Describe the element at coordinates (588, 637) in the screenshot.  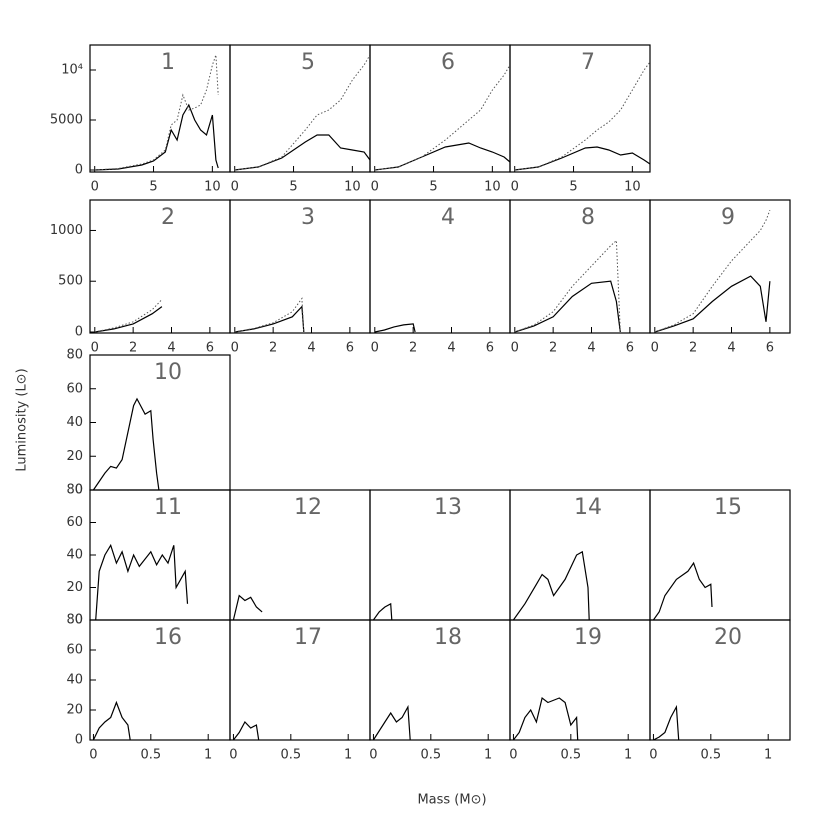
I see `panel-label: 19` at that location.